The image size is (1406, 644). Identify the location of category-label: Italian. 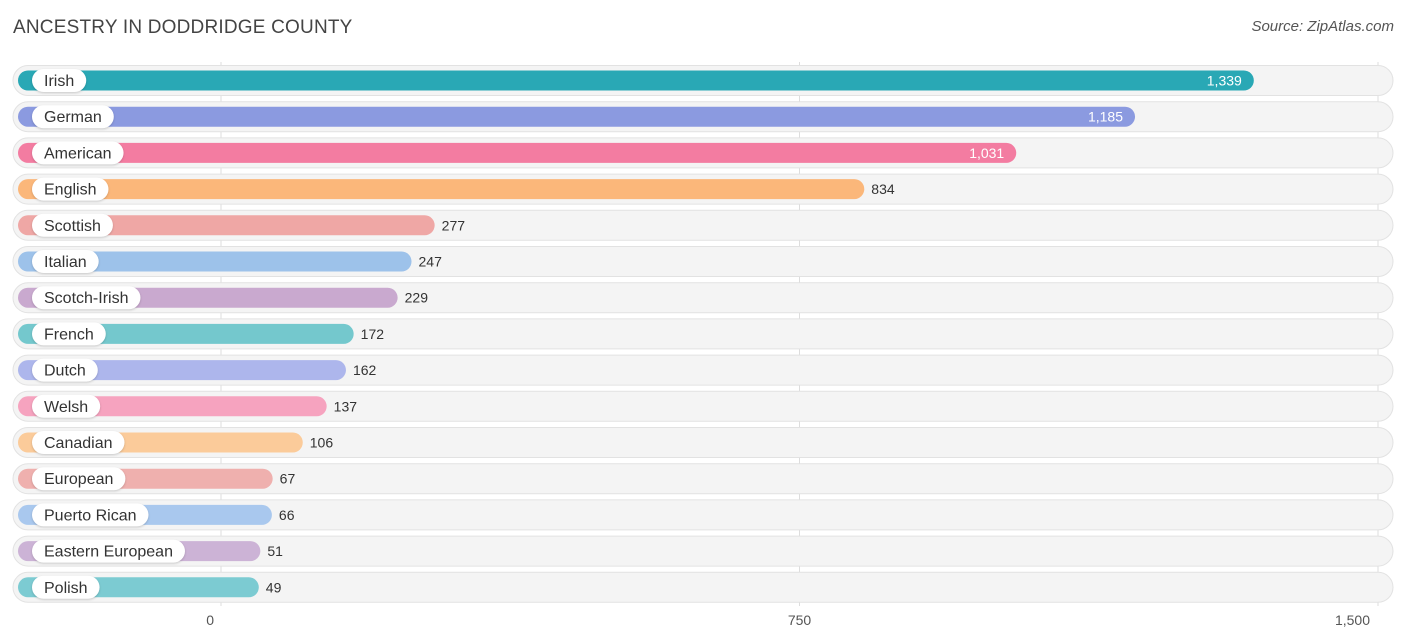
(65, 262).